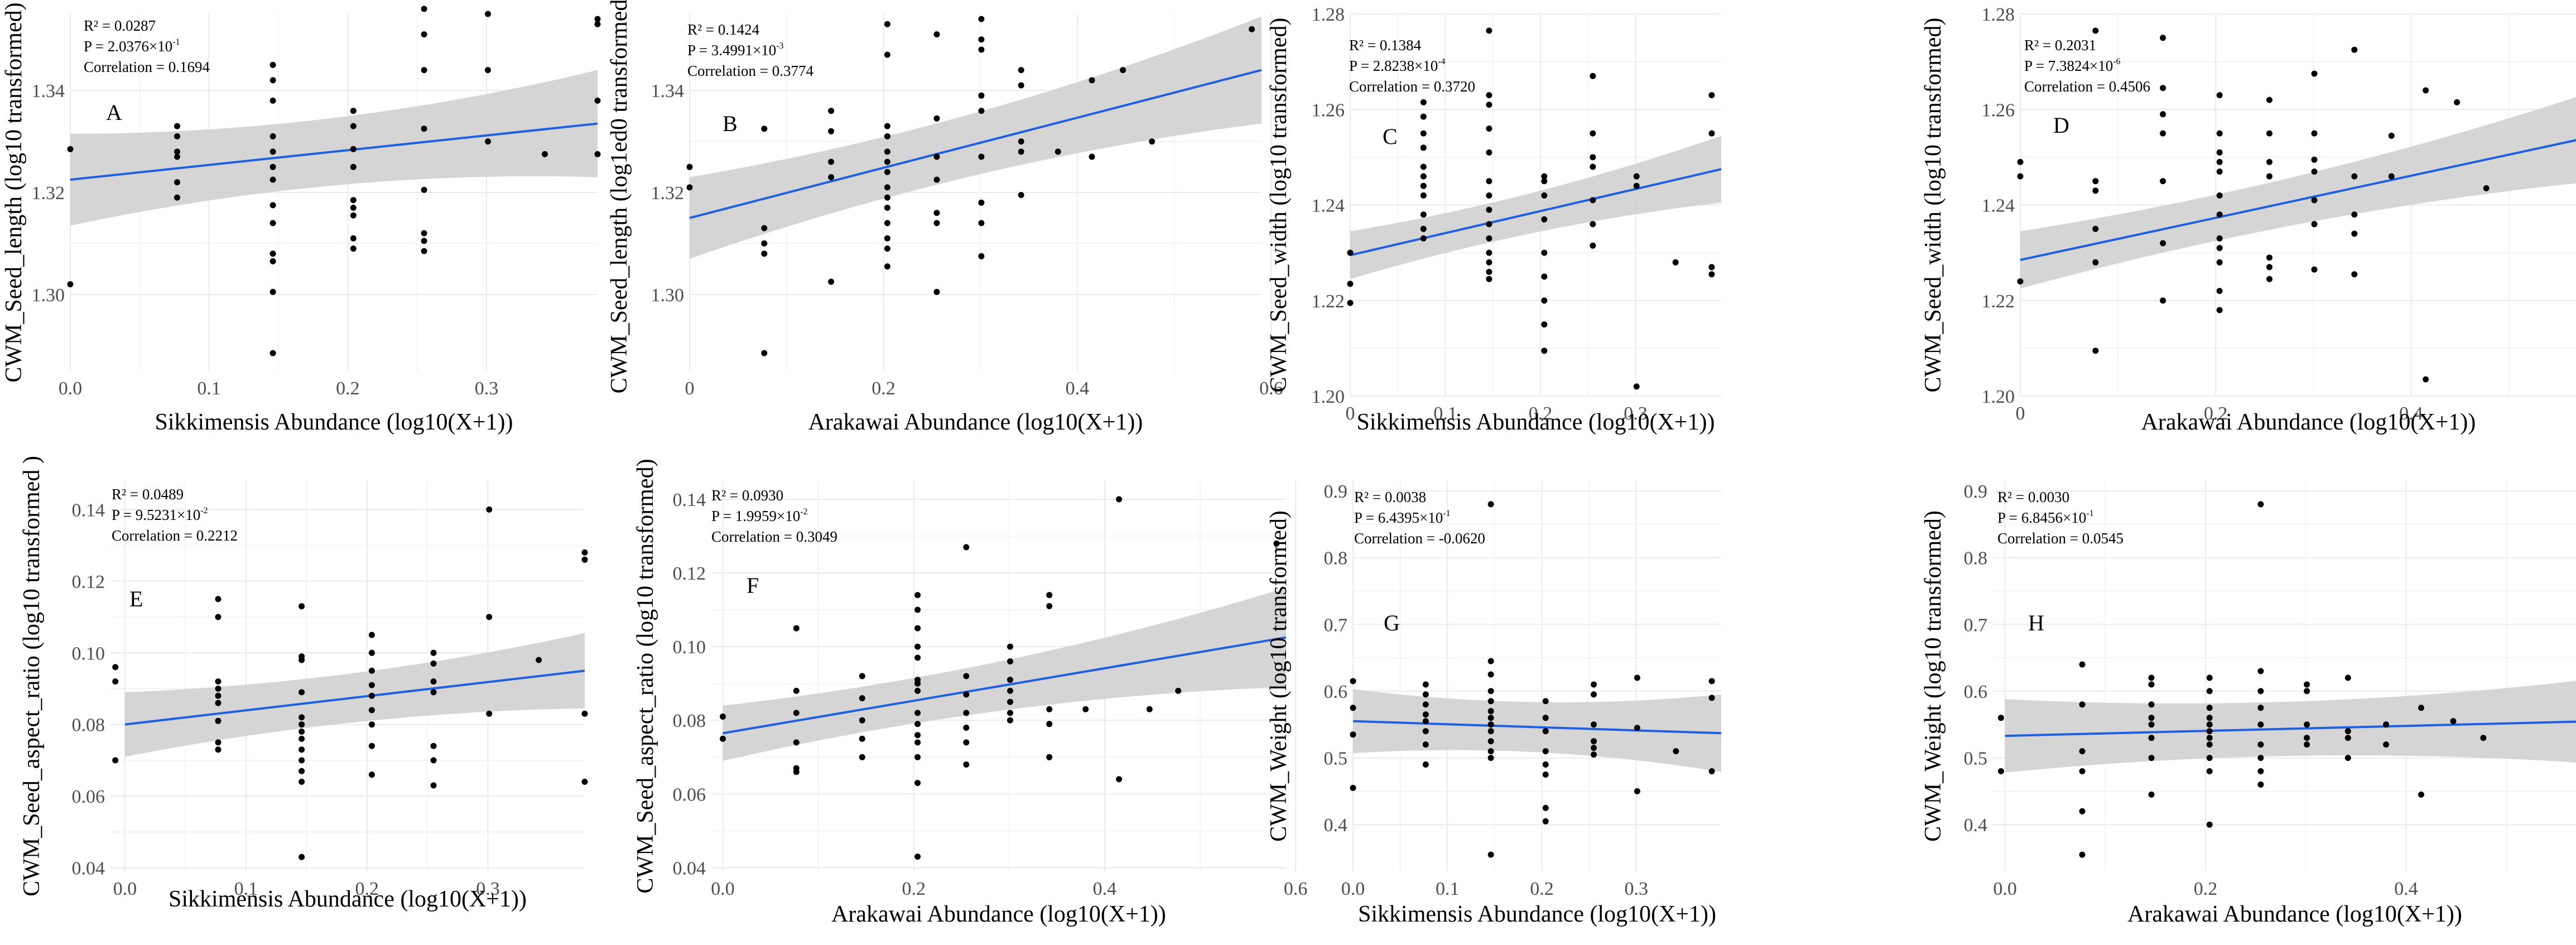 Image resolution: width=2576 pixels, height=945 pixels. Describe the element at coordinates (731, 123) in the screenshot. I see `panel-label: B` at that location.